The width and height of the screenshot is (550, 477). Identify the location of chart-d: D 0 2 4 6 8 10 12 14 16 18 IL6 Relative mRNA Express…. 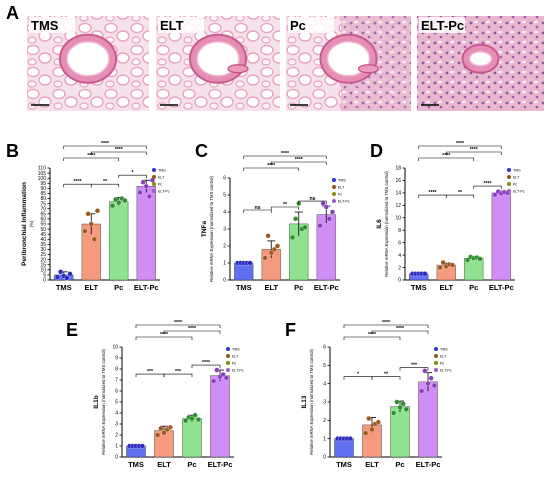
(447, 216).